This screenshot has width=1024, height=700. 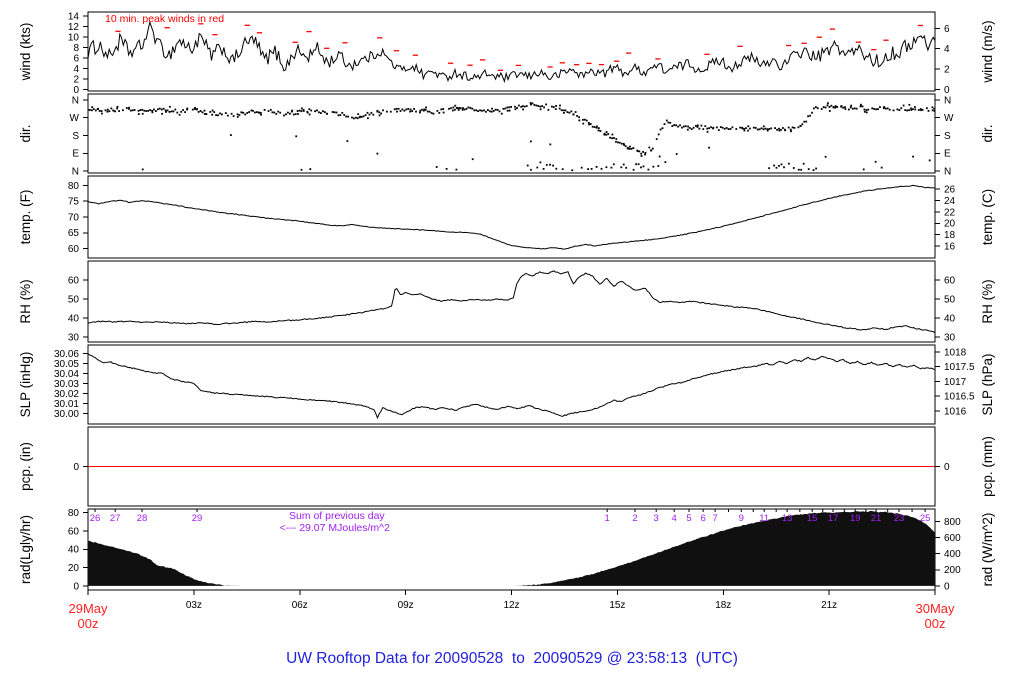 I want to click on svg-text: 11, so click(x=764, y=518).